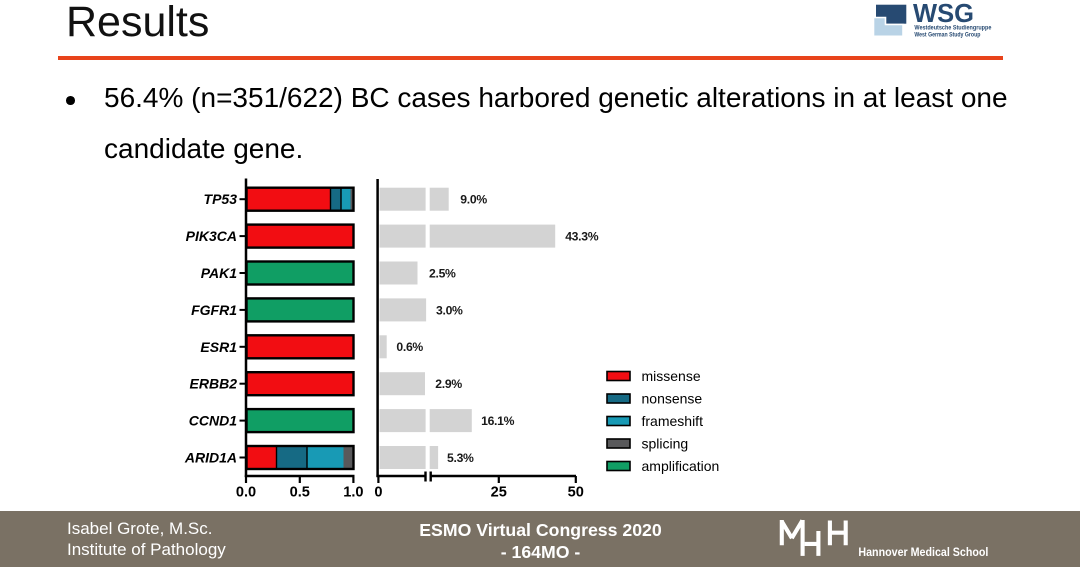  Describe the element at coordinates (473, 200) in the screenshot. I see `svg-text: 9.0%` at that location.